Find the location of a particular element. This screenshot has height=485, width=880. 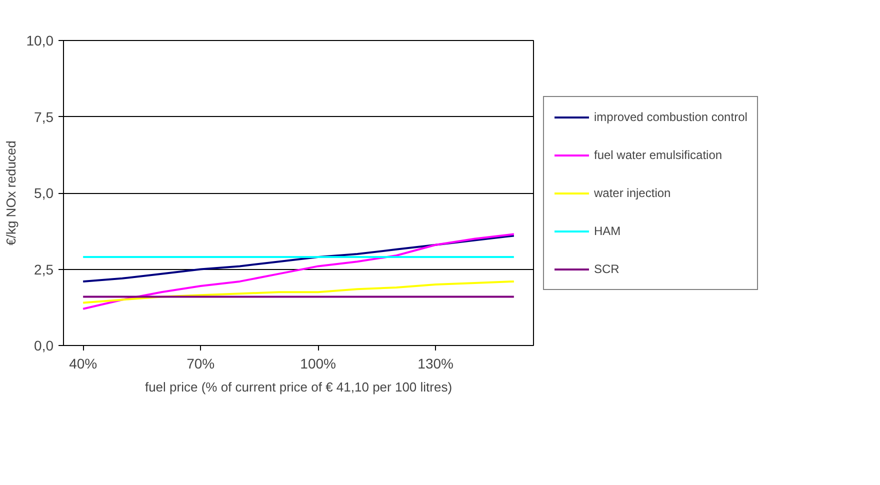

legend-label: fuel water emulsification is located at coordinates (658, 155).